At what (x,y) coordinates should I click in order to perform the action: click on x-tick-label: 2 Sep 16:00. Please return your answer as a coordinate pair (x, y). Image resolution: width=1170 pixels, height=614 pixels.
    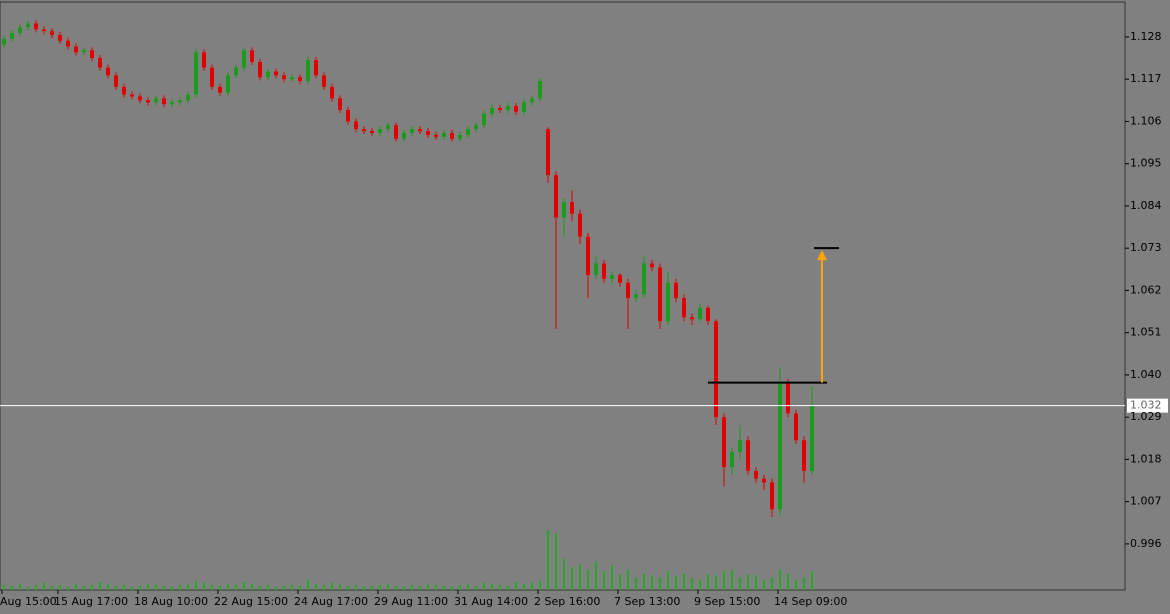
    Looking at the image, I should click on (567, 601).